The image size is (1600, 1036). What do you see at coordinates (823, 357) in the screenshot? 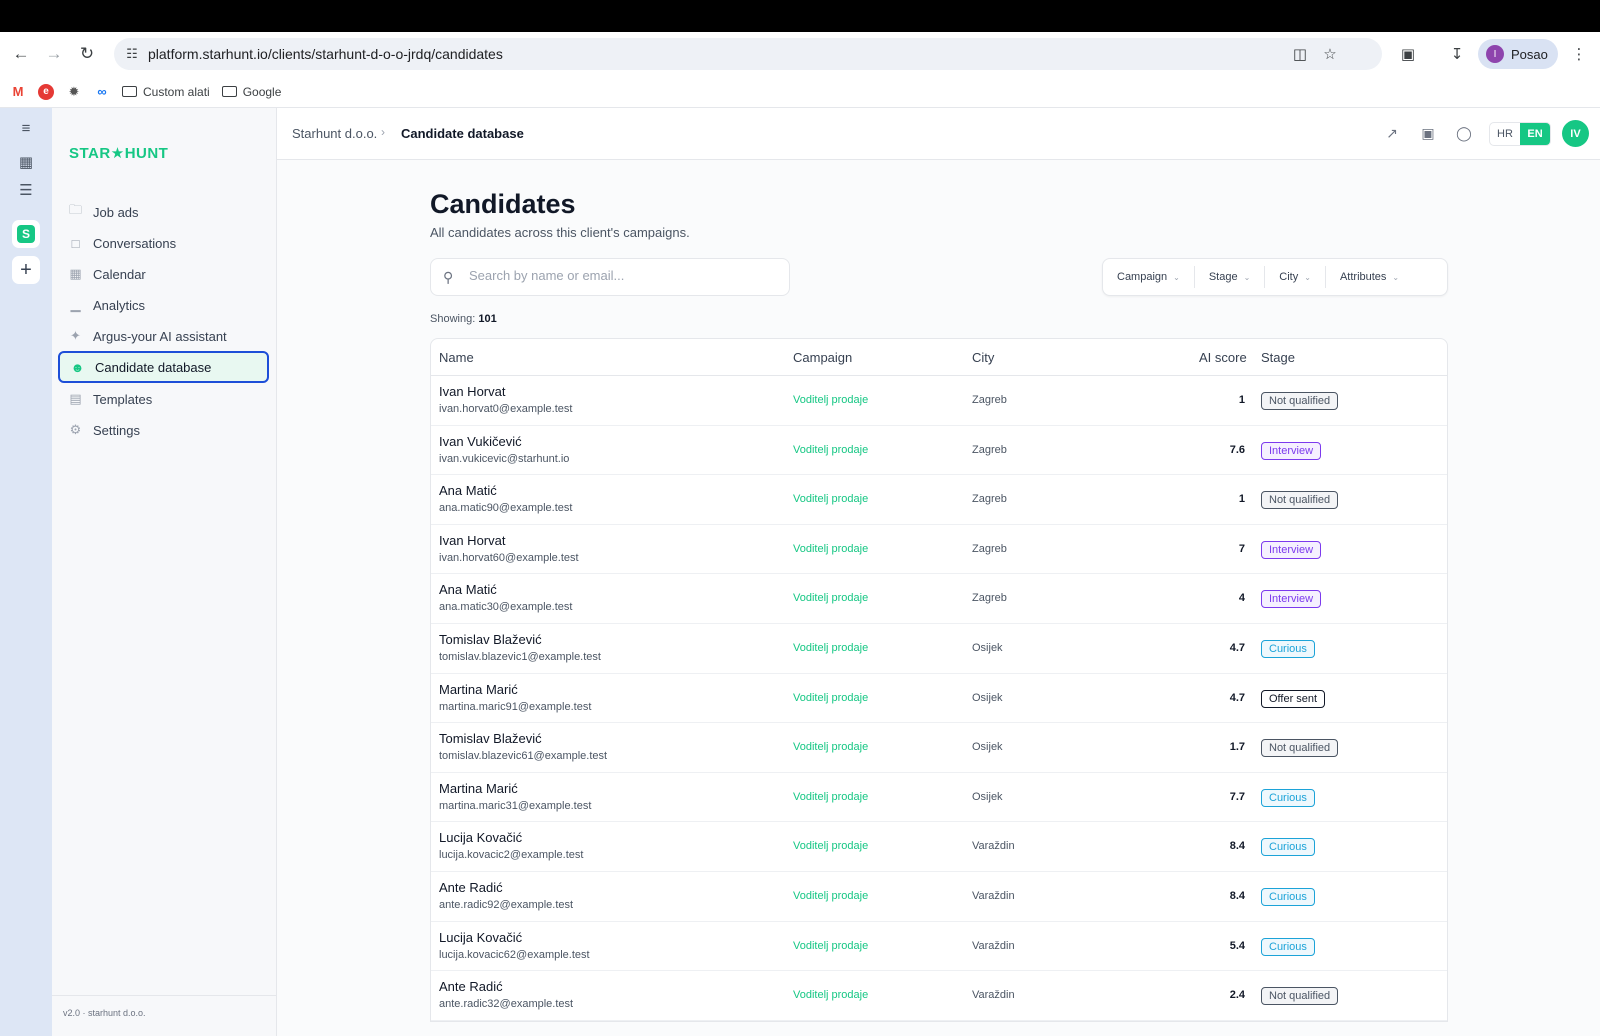
I see `column-header-campaign: Campaign` at bounding box center [823, 357].